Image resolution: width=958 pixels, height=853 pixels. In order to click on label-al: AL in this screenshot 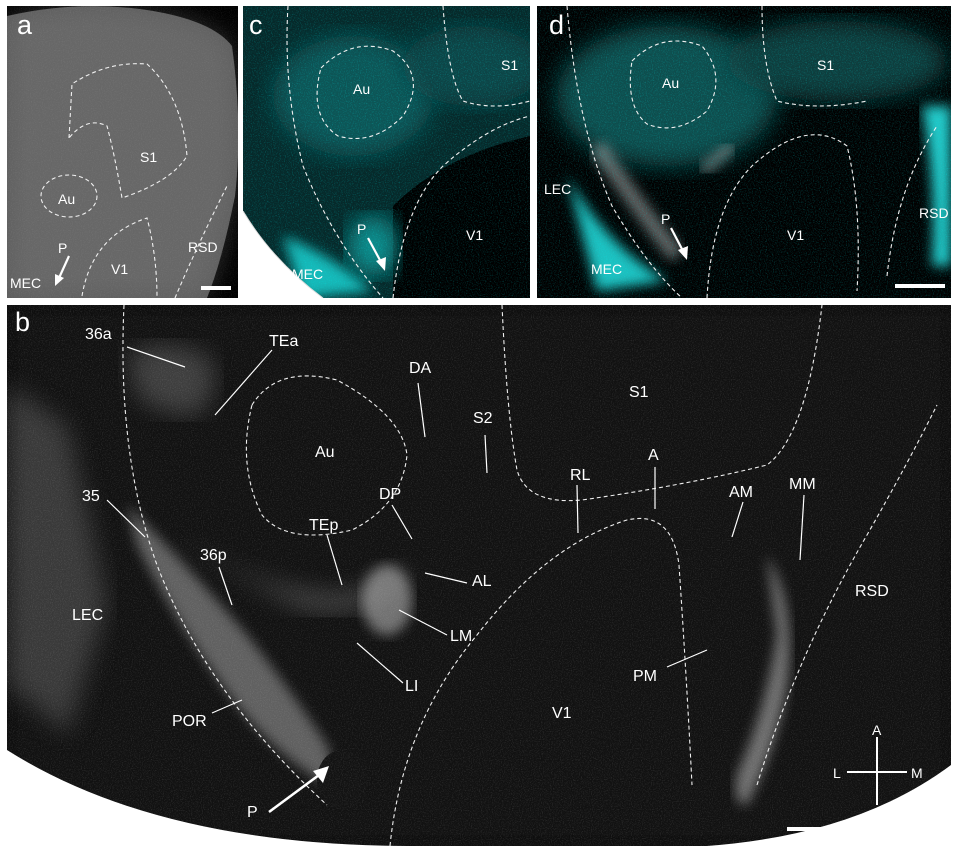, I will do `click(482, 581)`.